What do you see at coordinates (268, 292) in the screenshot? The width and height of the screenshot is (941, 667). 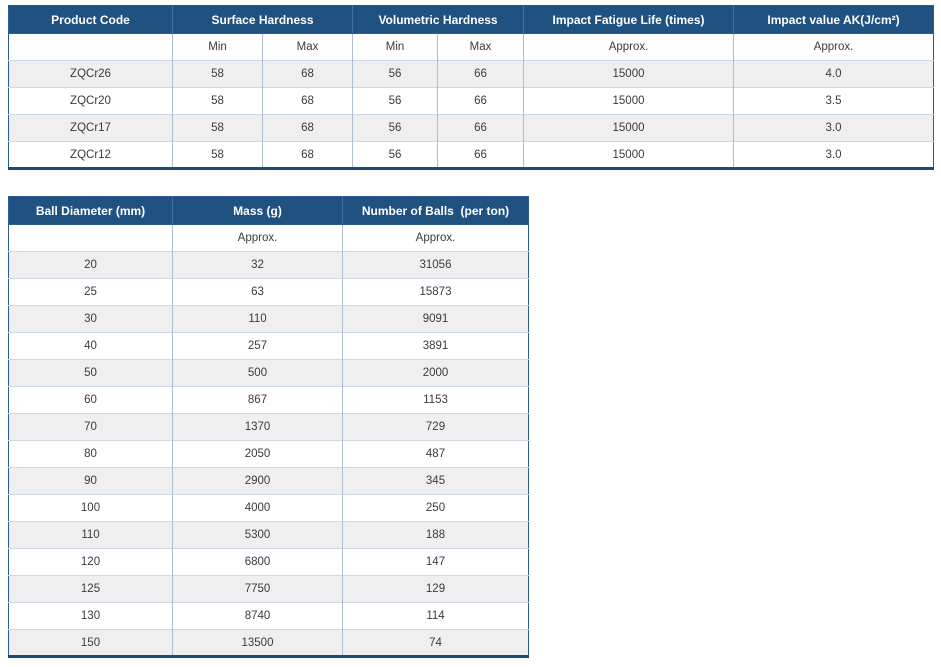 I see `table-row: 25 63 15873` at bounding box center [268, 292].